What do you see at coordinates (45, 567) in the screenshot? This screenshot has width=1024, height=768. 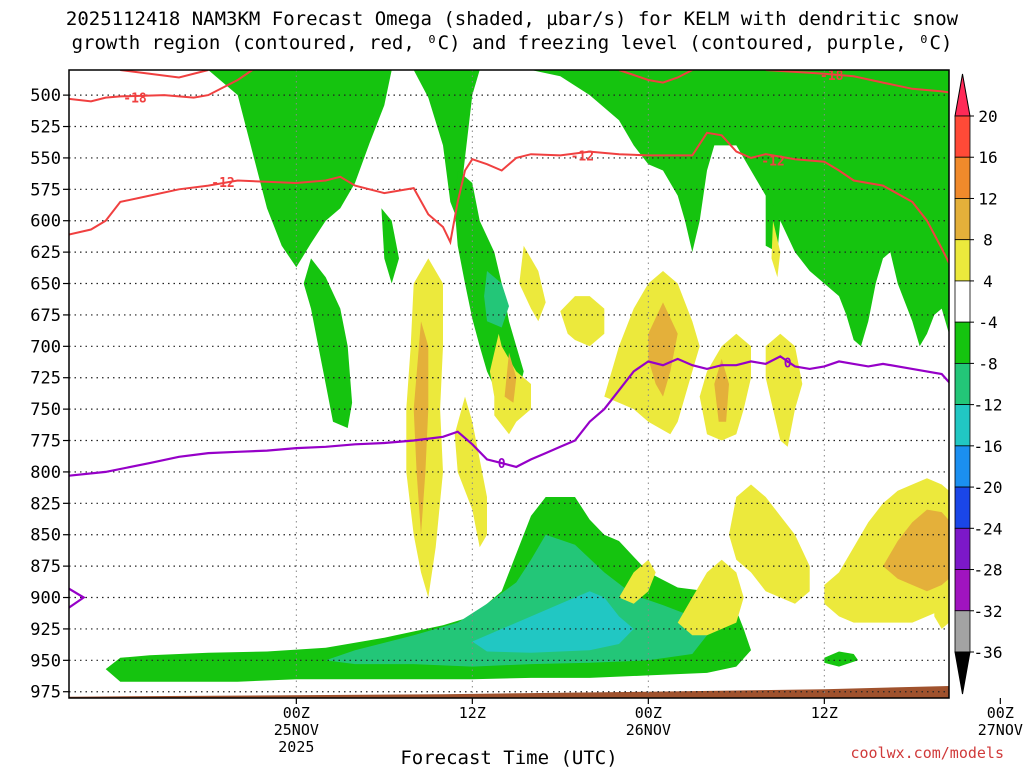 I see `y-tick-label: 875` at bounding box center [45, 567].